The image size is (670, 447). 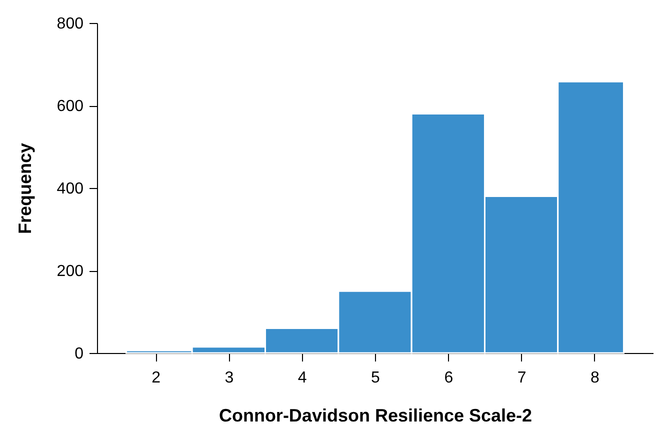 What do you see at coordinates (70, 106) in the screenshot?
I see `y-tick-label: 600` at bounding box center [70, 106].